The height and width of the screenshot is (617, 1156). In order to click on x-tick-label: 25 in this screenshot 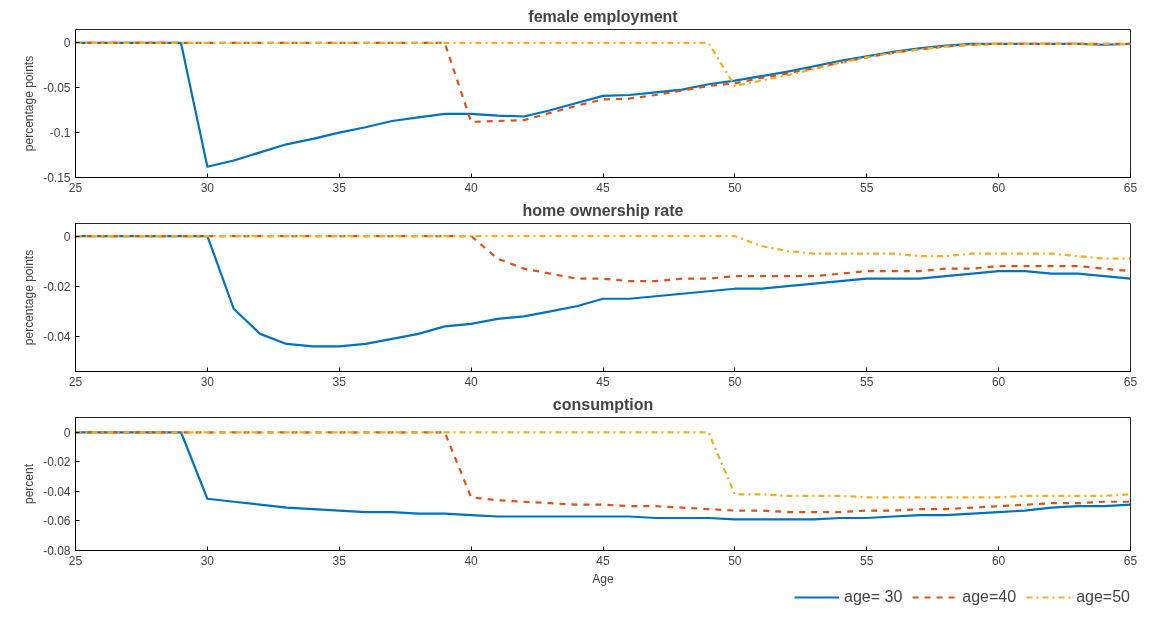, I will do `click(75, 381)`.